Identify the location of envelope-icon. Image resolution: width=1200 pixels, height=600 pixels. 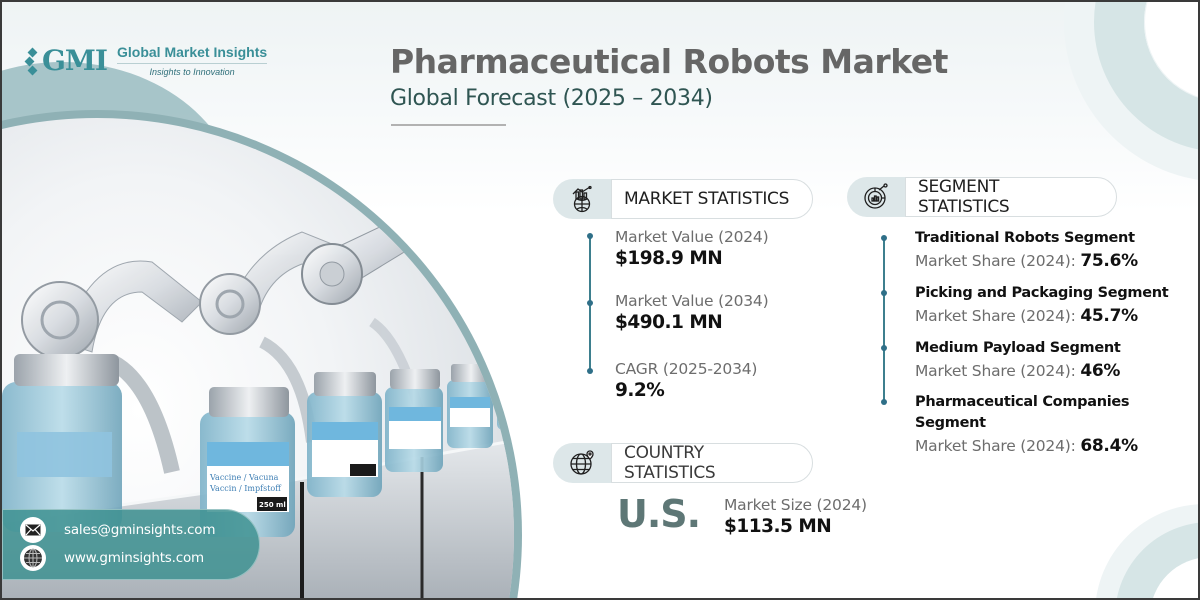
(33, 530).